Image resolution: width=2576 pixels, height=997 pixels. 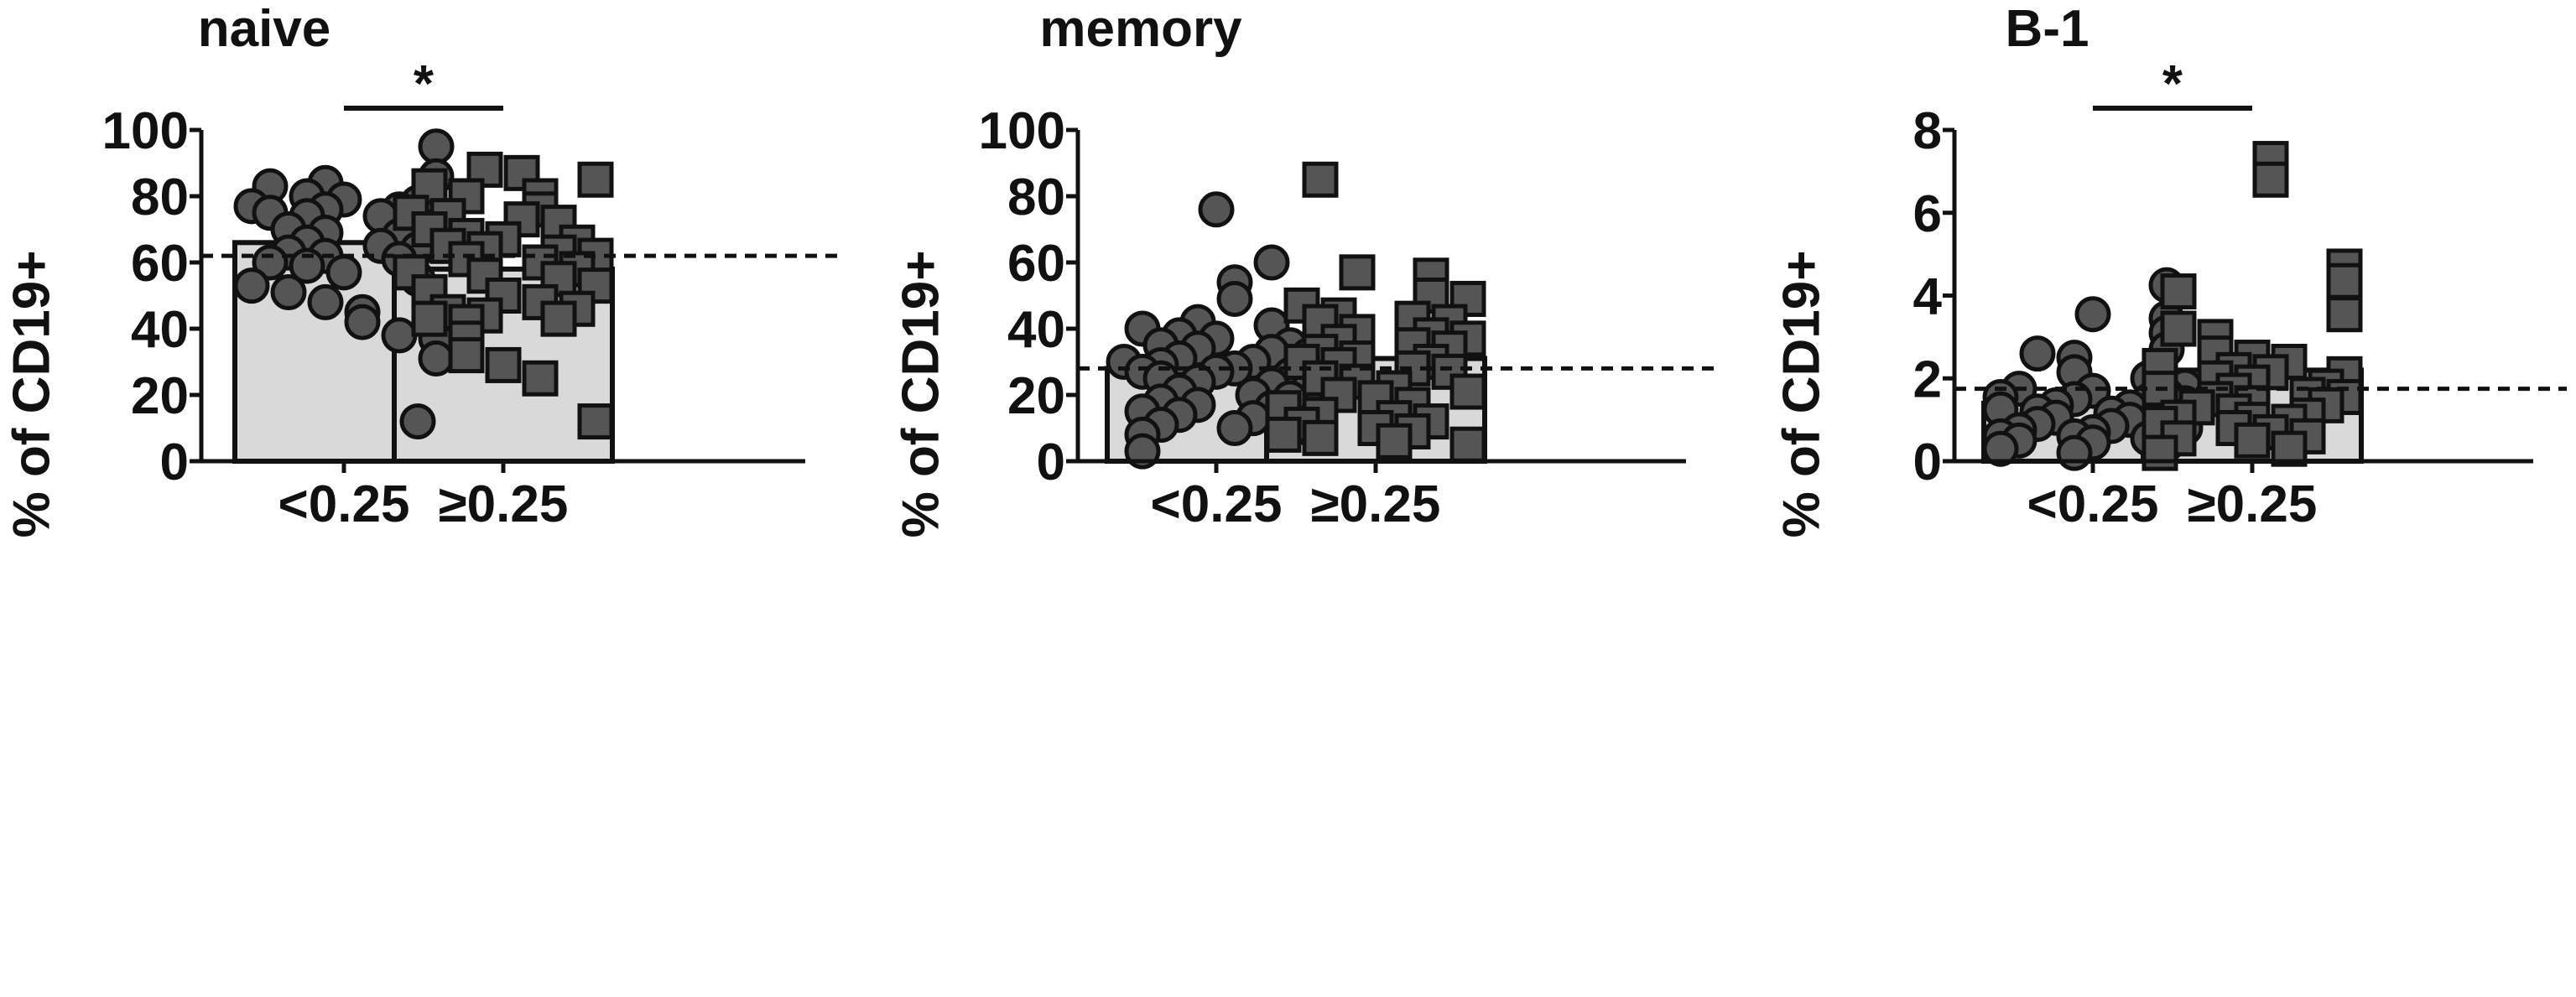 I want to click on plot-naive: 0 20 40 60 80 100 <0.25 ≥0.25 *, so click(x=470, y=294).